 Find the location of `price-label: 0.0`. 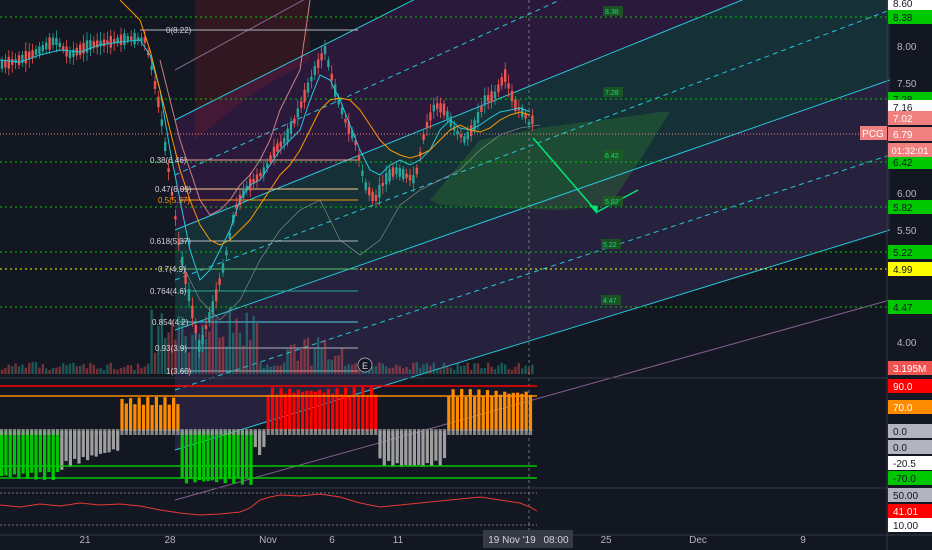

price-label: 0.0 is located at coordinates (910, 431).